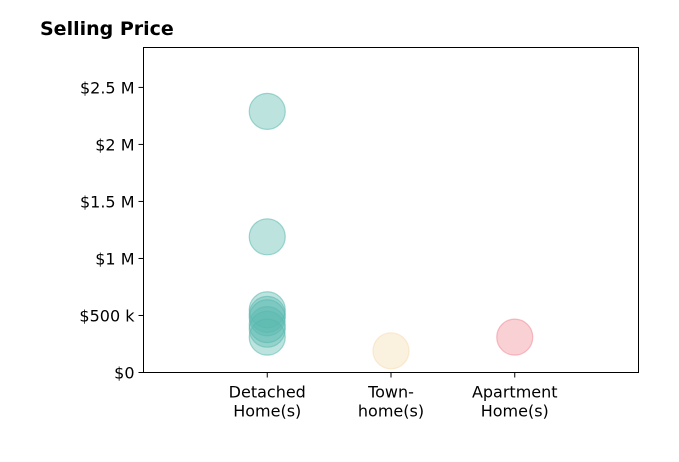 This screenshot has width=679, height=462. What do you see at coordinates (391, 402) in the screenshot?
I see `x-tick-label: Town-home(s)` at bounding box center [391, 402].